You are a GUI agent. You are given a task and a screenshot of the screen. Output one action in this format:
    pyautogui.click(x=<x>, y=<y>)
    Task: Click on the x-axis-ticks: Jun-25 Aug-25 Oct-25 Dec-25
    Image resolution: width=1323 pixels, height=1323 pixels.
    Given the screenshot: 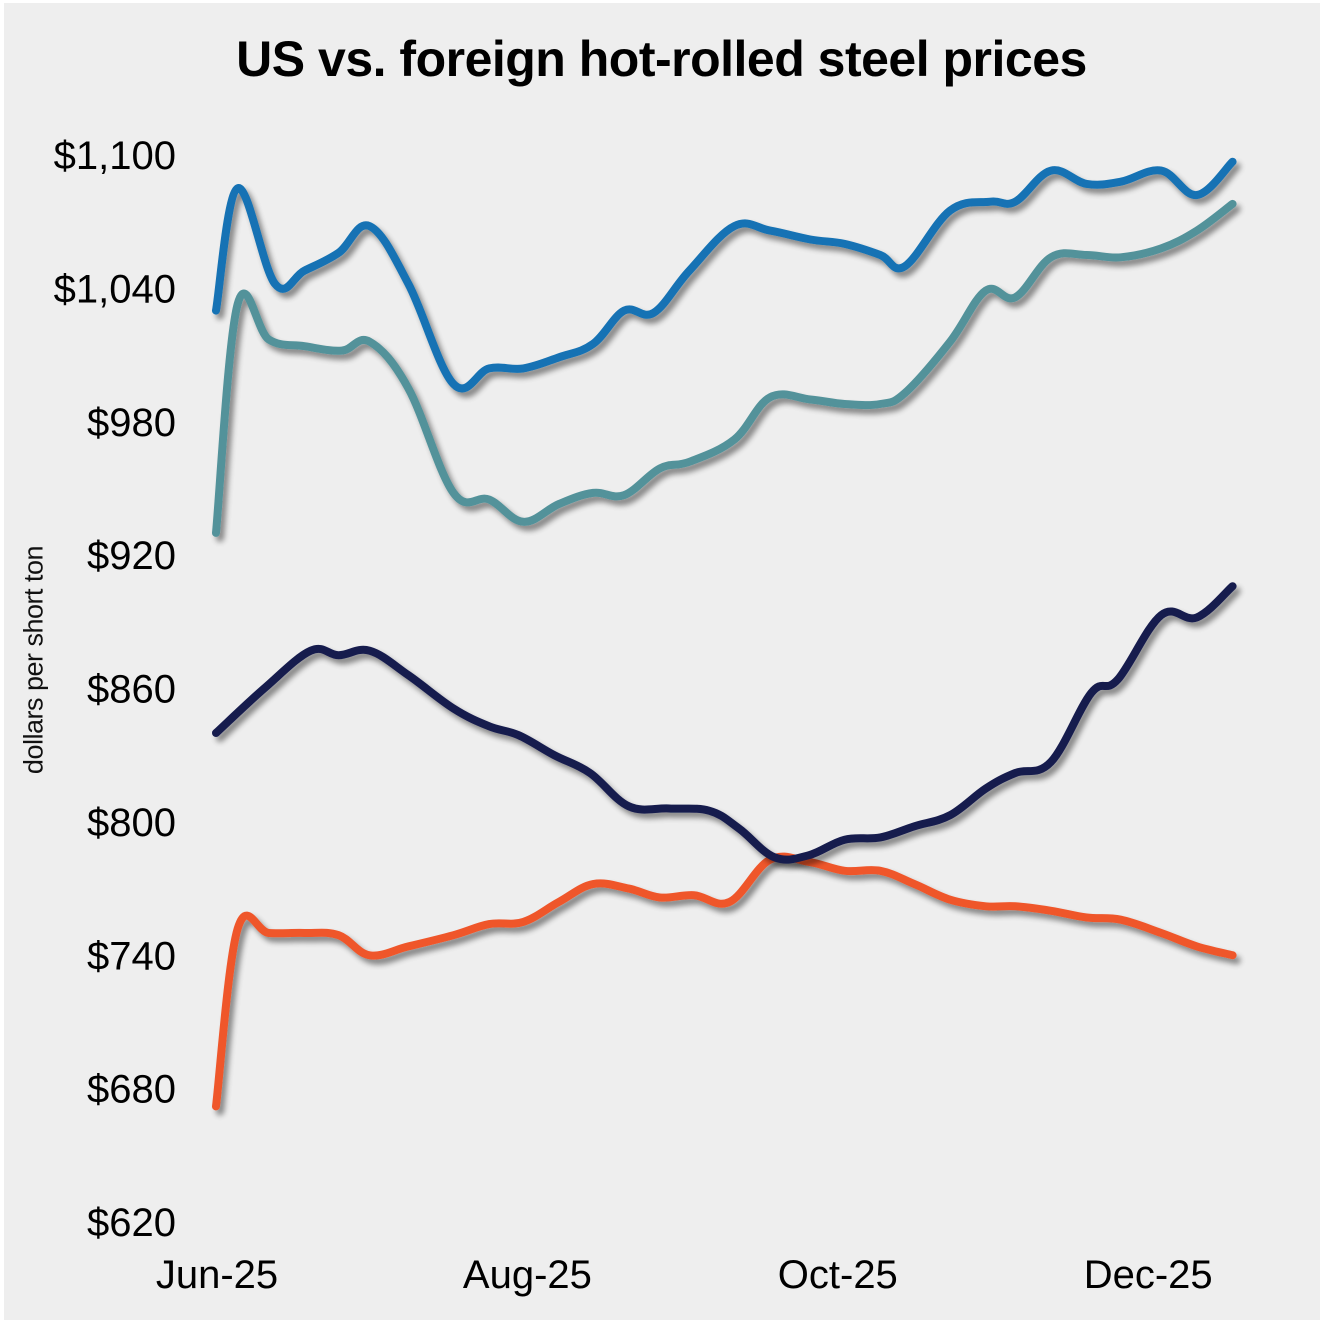 What is the action you would take?
    pyautogui.click(x=684, y=1275)
    